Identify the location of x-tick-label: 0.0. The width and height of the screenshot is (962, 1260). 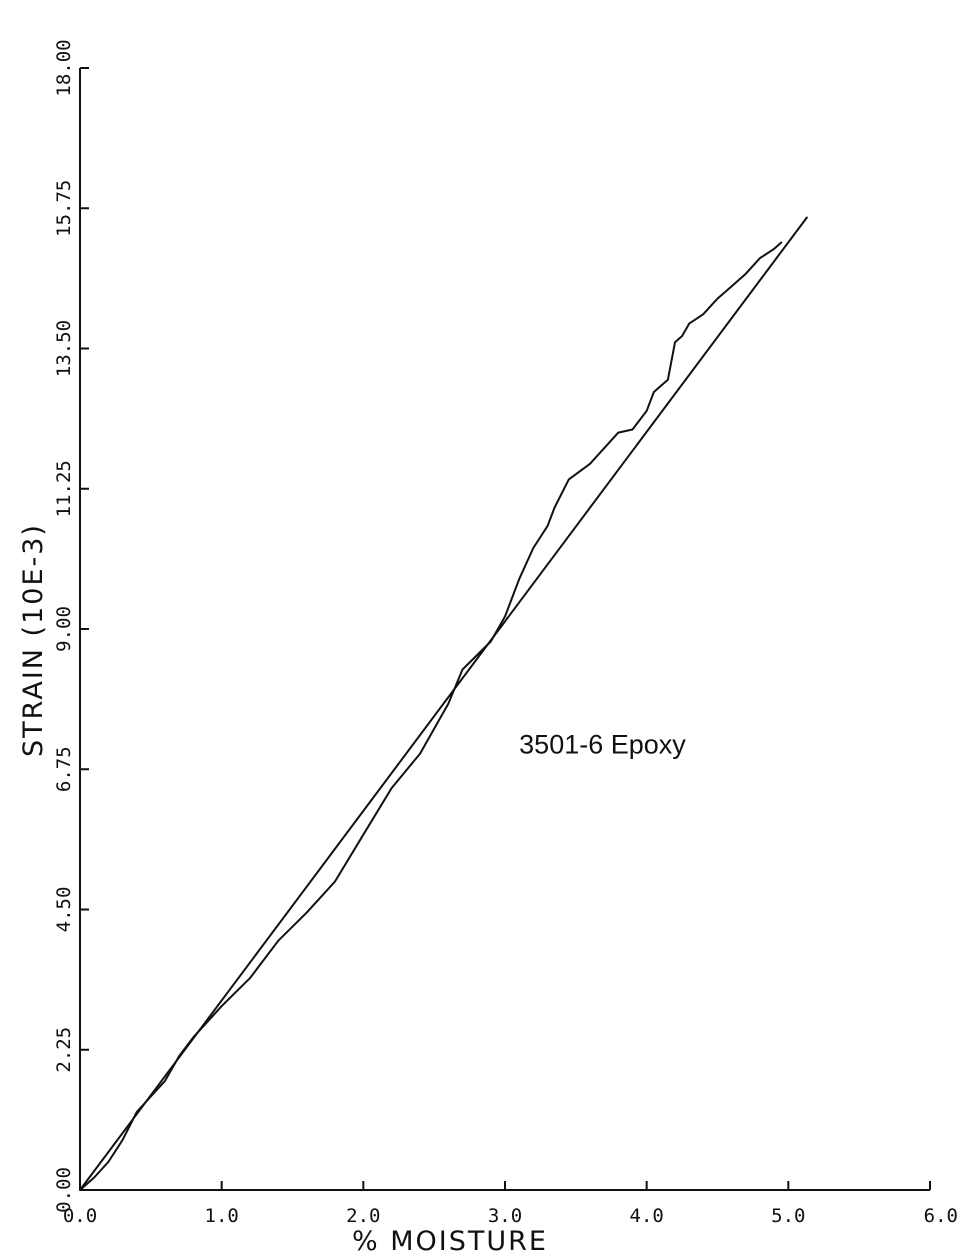
(80, 1216).